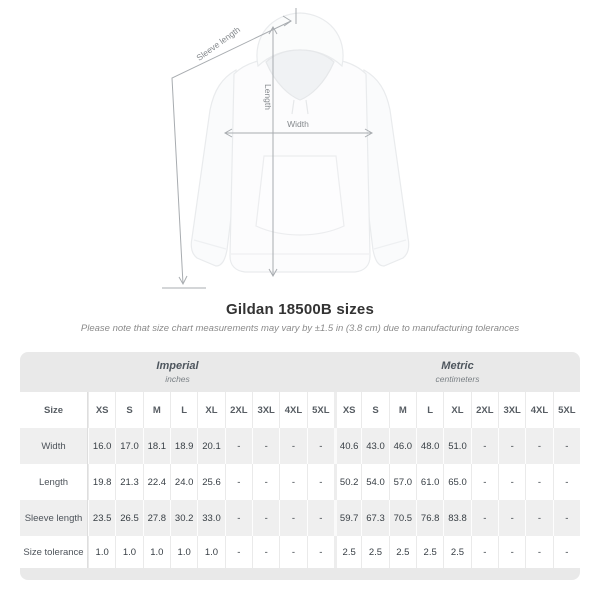  What do you see at coordinates (298, 133) in the screenshot?
I see `width-arrow` at bounding box center [298, 133].